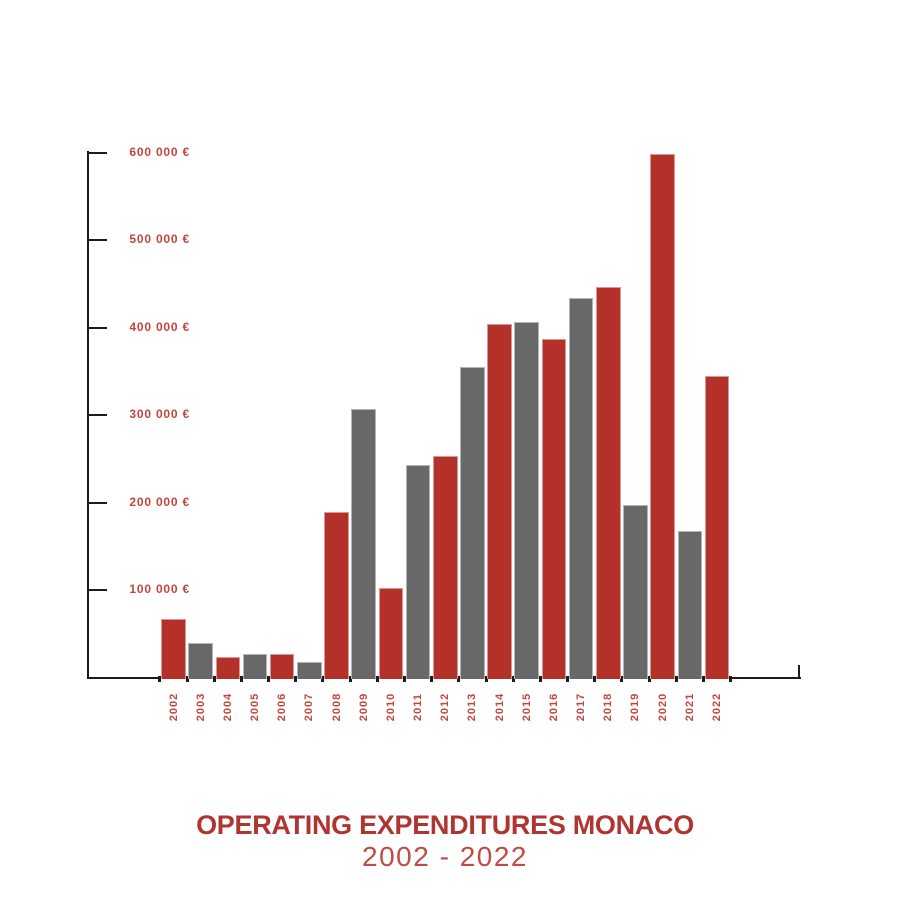  I want to click on x-tick-label-2012: 2012, so click(445, 707).